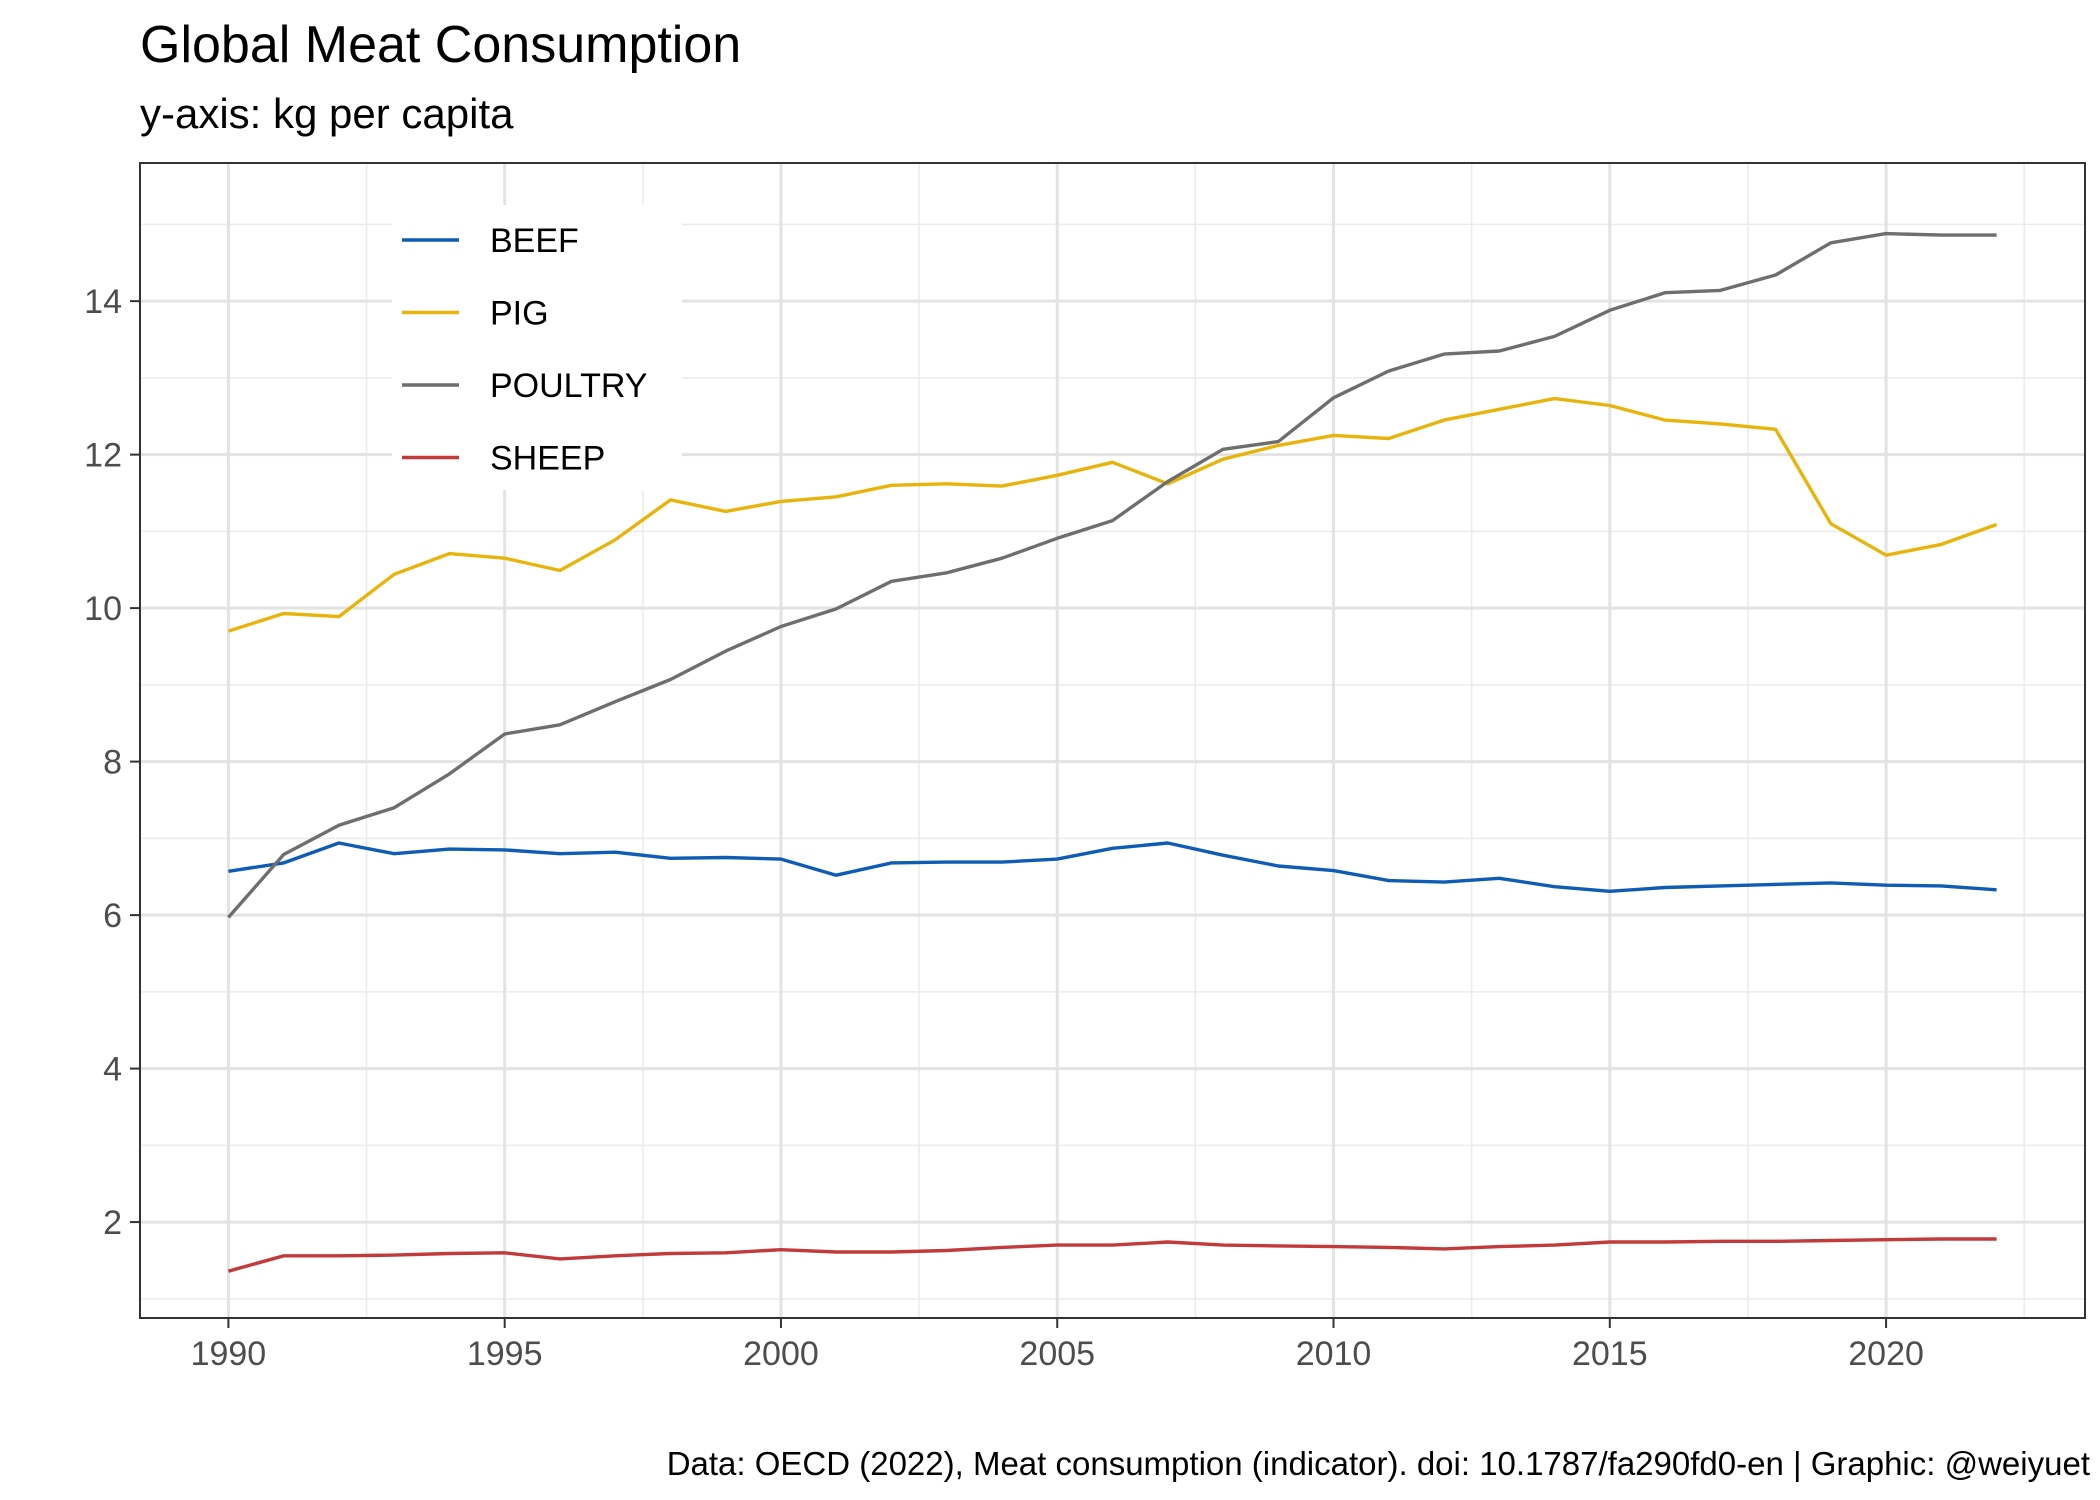  I want to click on x-tick-label: 1995, so click(505, 1354).